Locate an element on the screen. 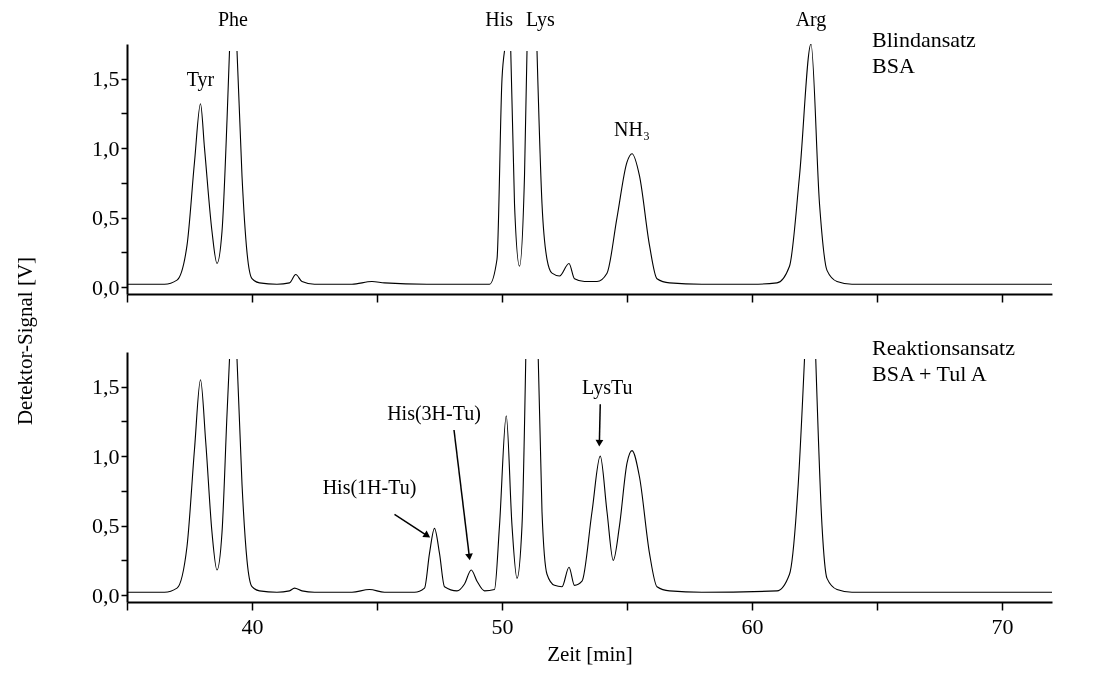 The image size is (1098, 681). text: Lys is located at coordinates (541, 19).